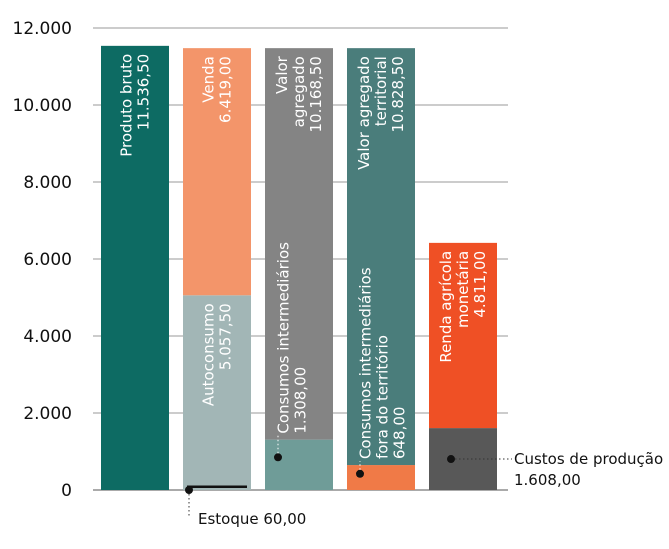  Describe the element at coordinates (292, 338) in the screenshot. I see `segment-label: Consumos intermediários1.308,00` at that location.